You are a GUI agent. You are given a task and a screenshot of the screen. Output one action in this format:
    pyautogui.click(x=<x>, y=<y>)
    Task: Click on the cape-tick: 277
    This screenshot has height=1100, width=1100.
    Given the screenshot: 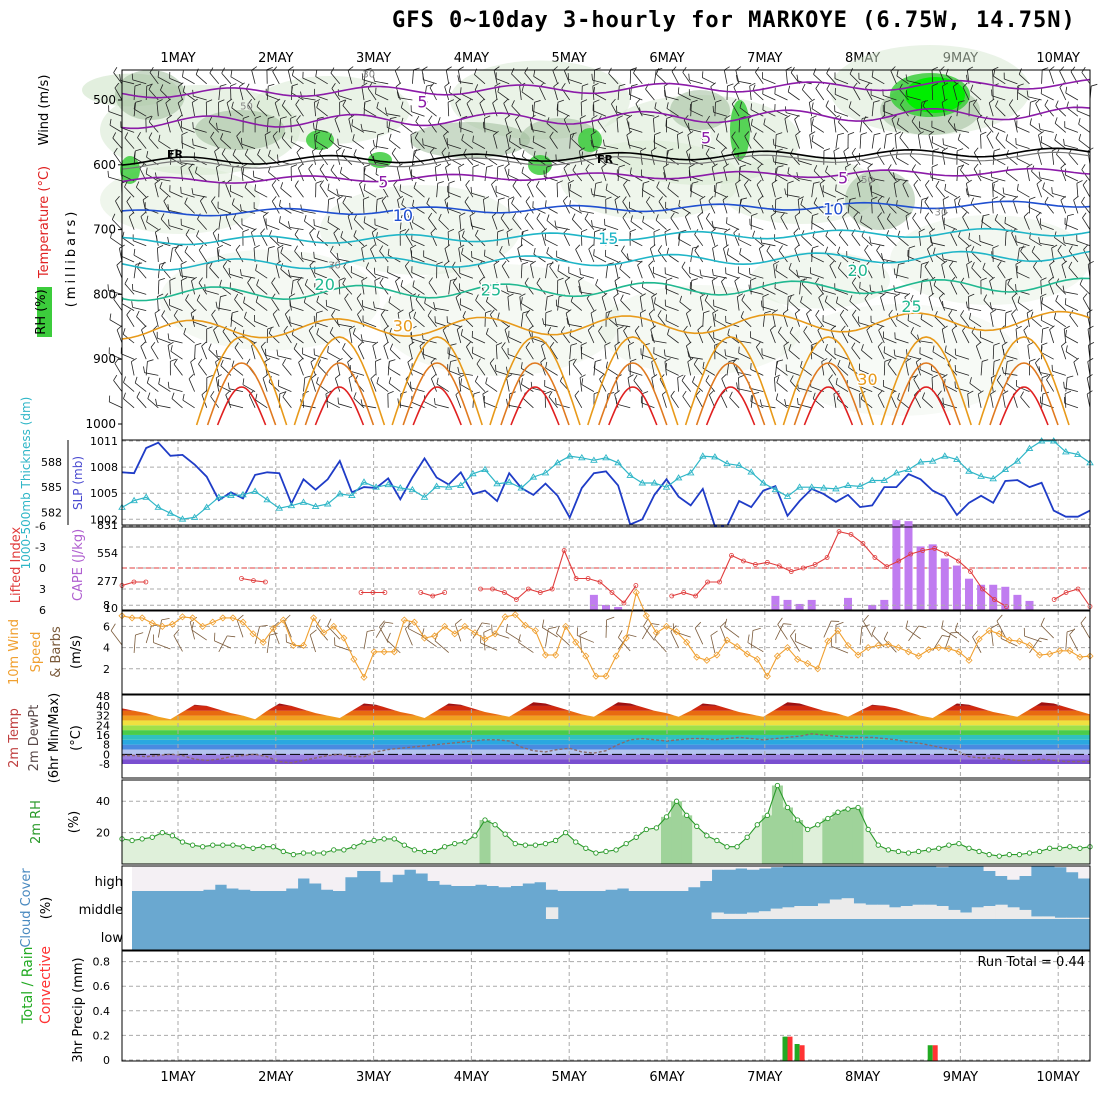 What is the action you would take?
    pyautogui.click(x=107, y=581)
    